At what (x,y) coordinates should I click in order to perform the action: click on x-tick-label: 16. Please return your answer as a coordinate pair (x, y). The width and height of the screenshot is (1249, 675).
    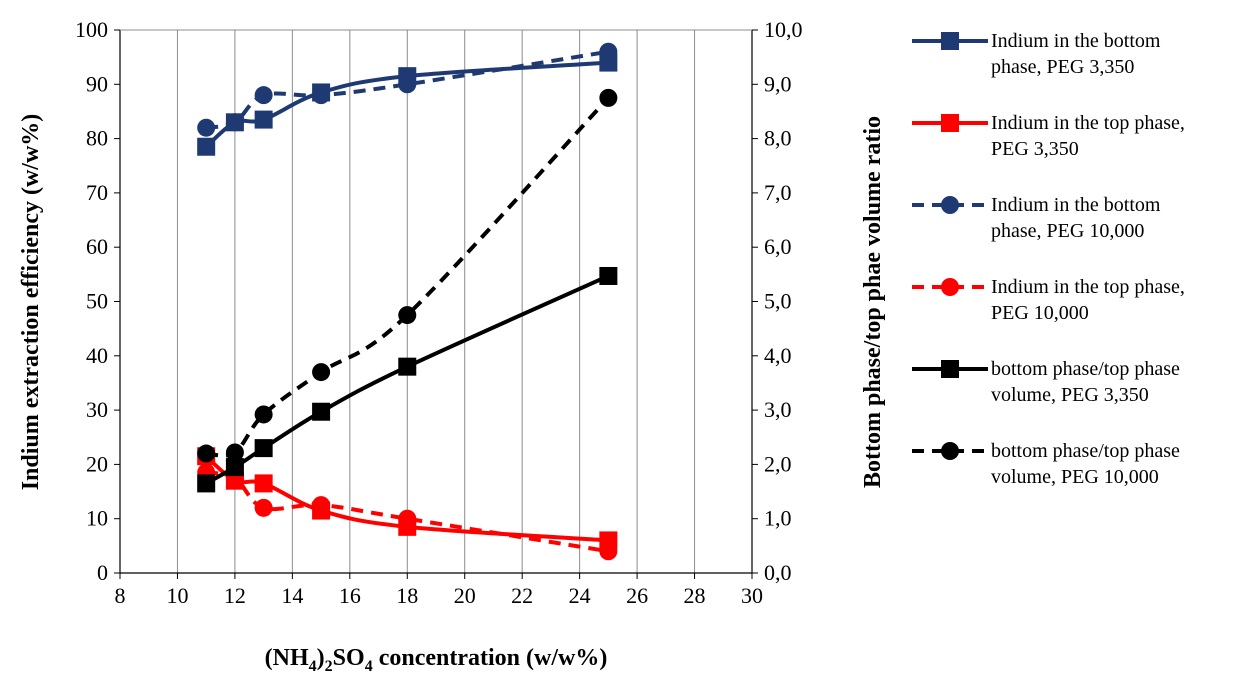
    Looking at the image, I should click on (350, 595).